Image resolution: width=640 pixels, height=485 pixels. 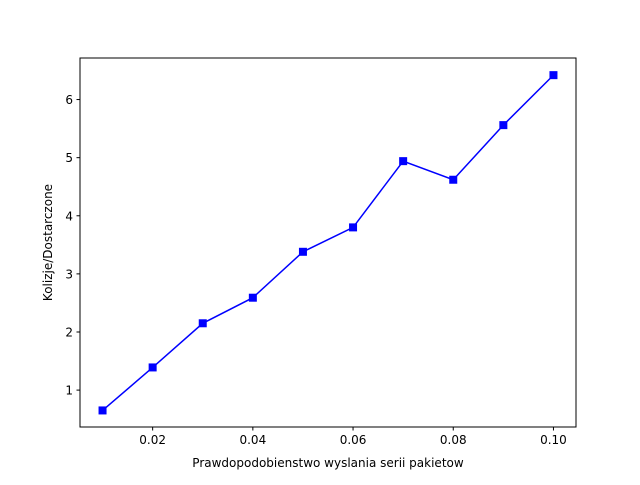 What do you see at coordinates (453, 440) in the screenshot?
I see `x-tick-label: 0.08` at bounding box center [453, 440].